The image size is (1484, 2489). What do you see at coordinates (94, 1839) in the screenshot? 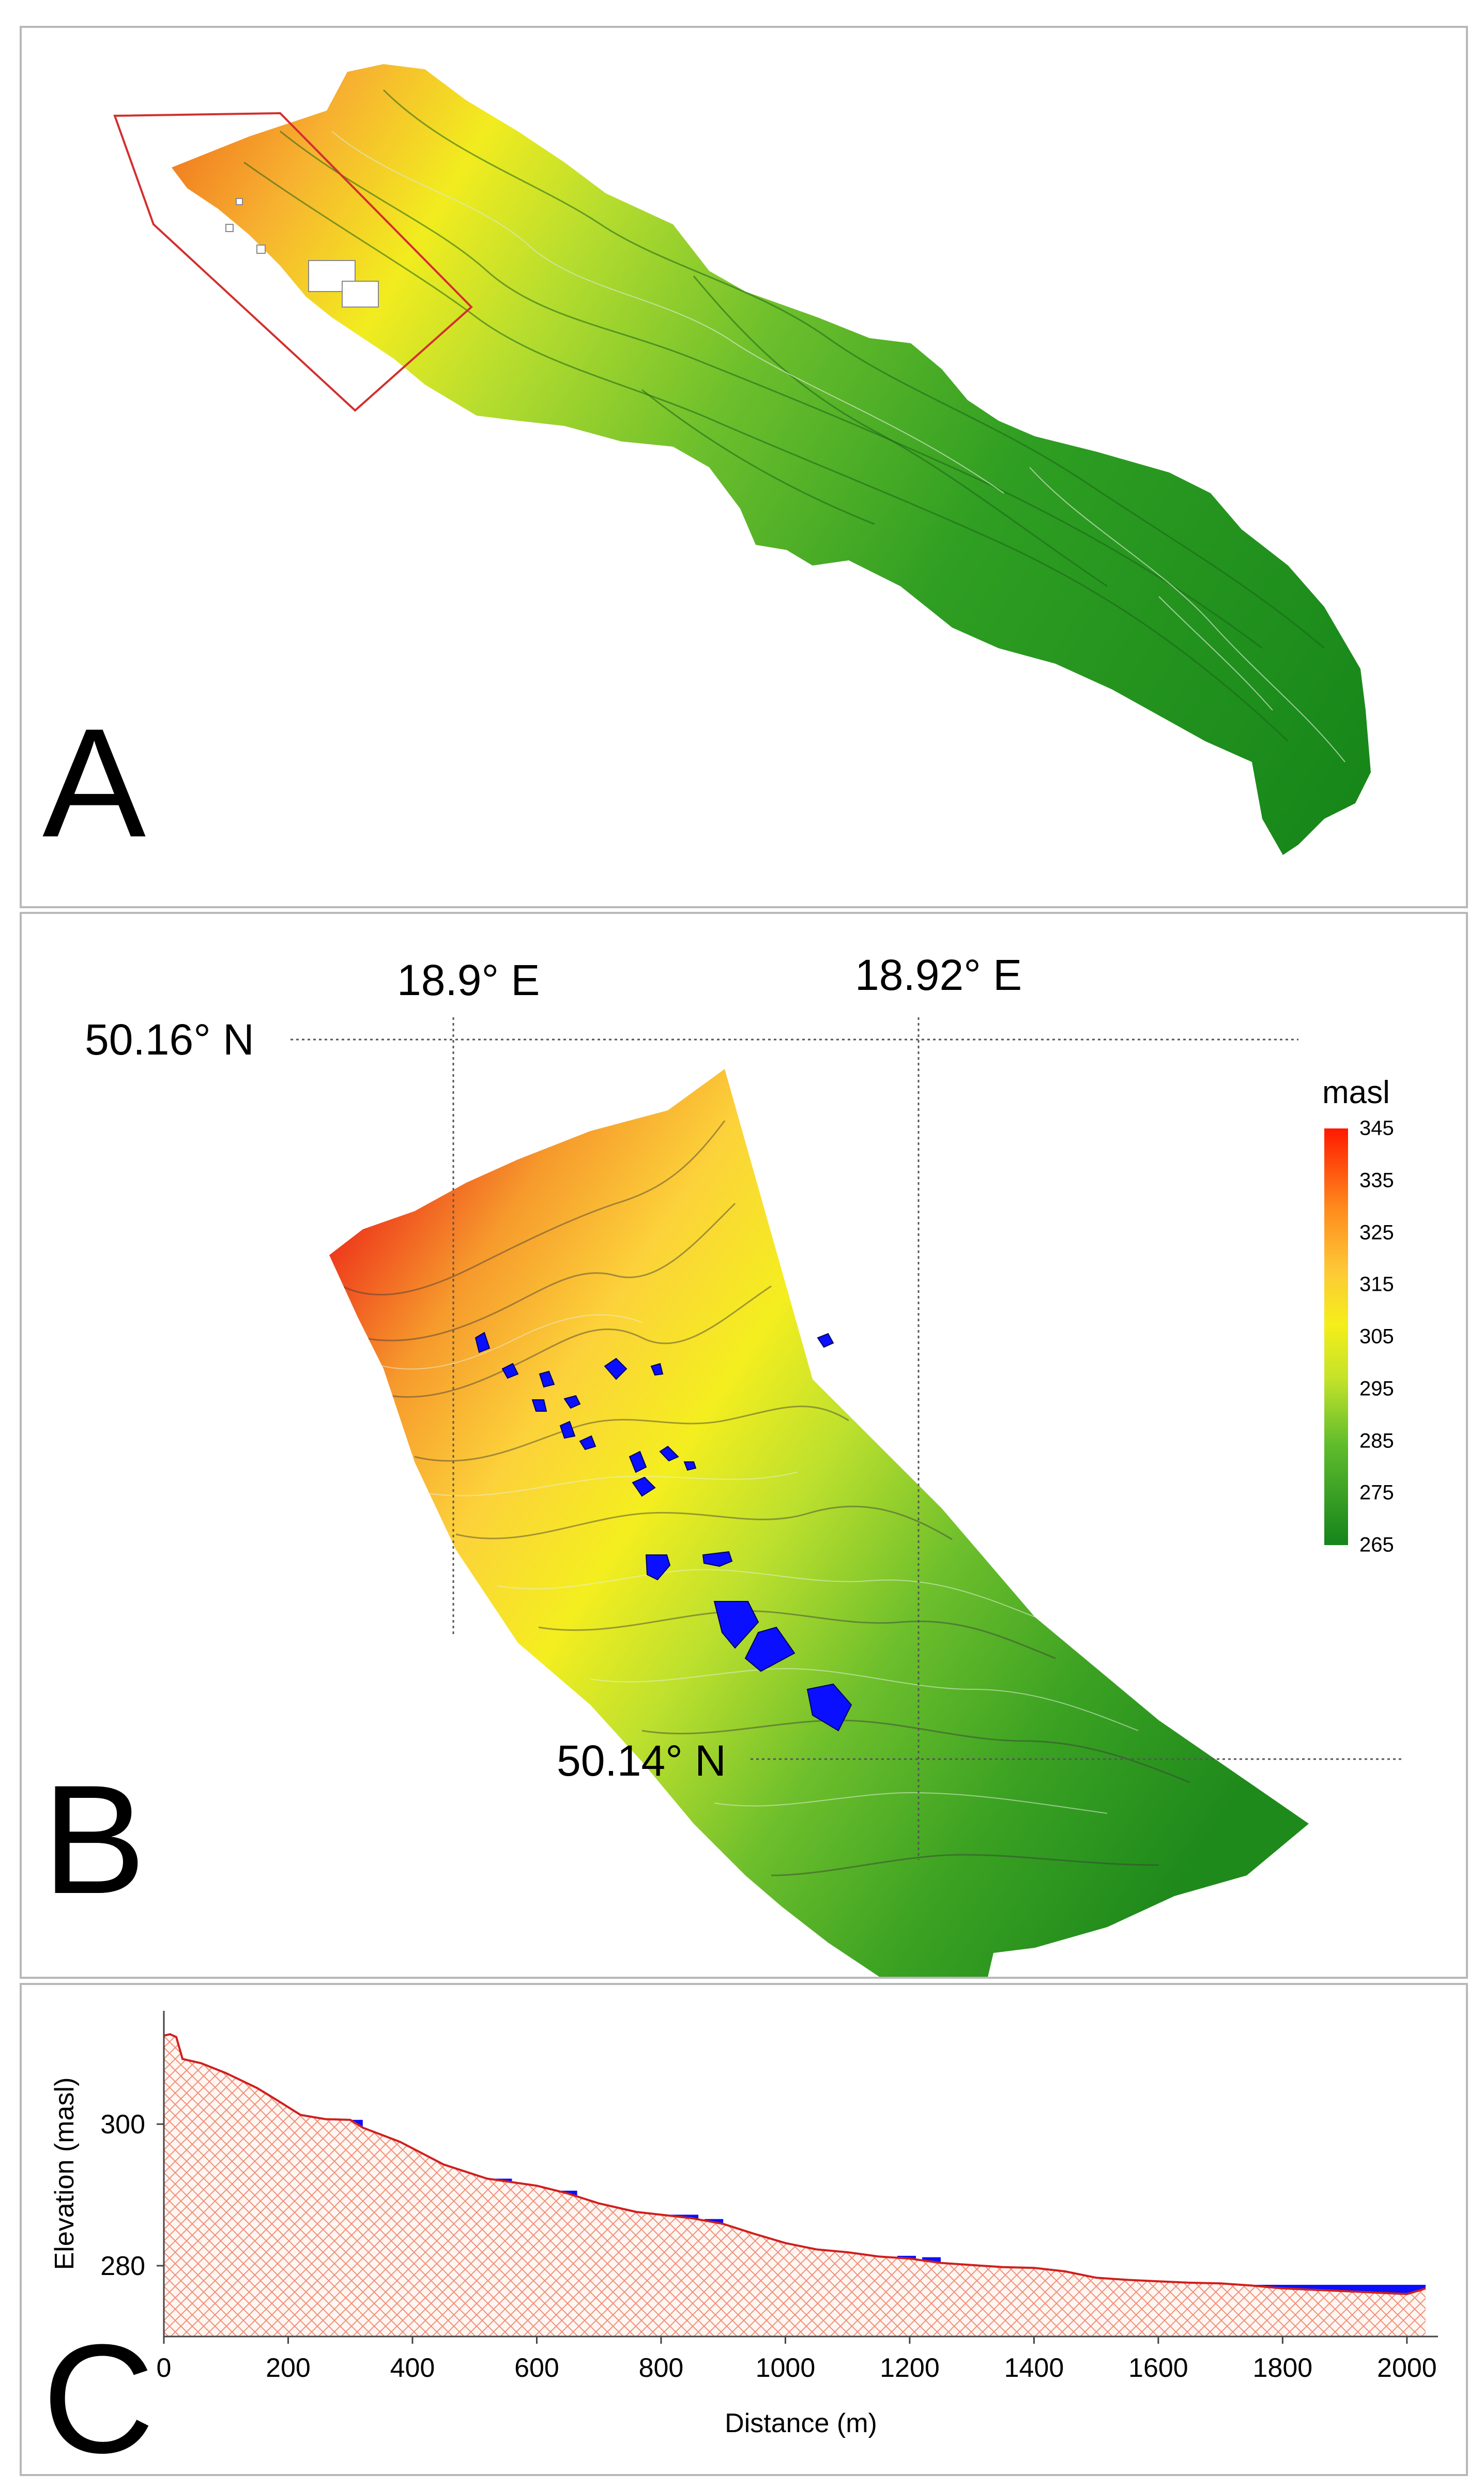
I see `panel-letter-b: B` at bounding box center [94, 1839].